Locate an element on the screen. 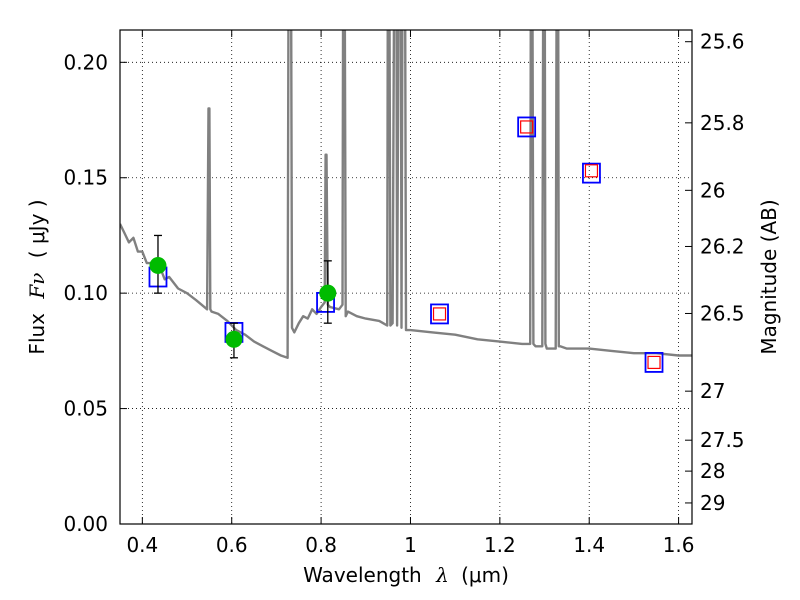  y2-tick-label: 27.5 is located at coordinates (722, 440).